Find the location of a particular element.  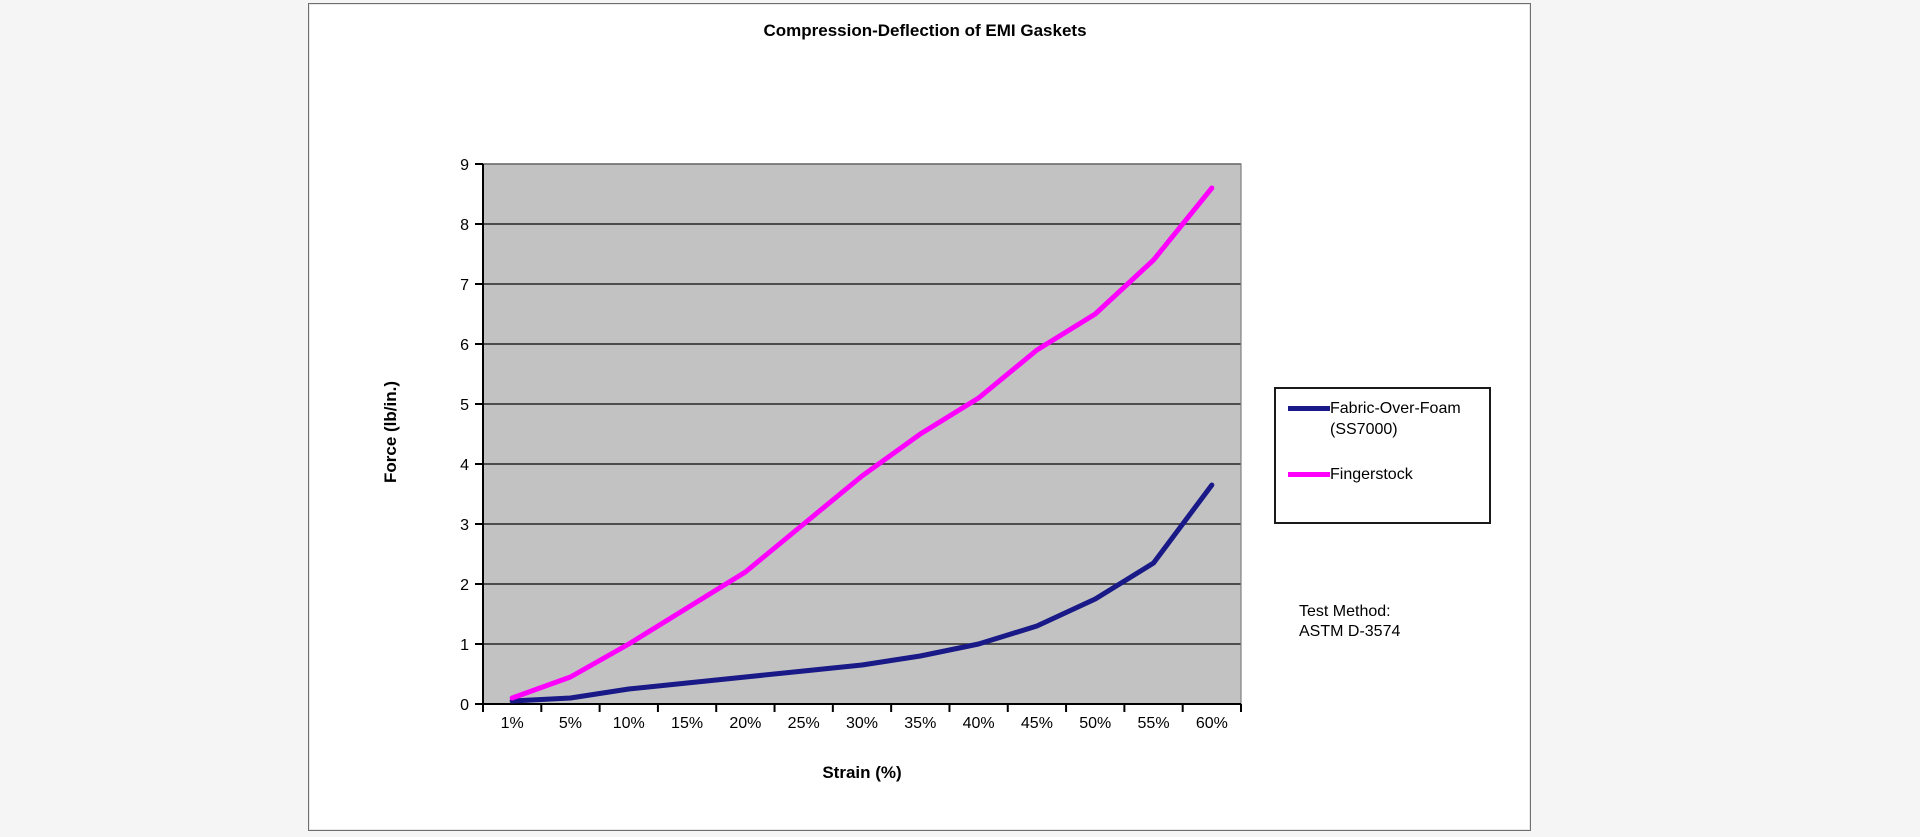

y-tick-label-1: 1 is located at coordinates (464, 645).